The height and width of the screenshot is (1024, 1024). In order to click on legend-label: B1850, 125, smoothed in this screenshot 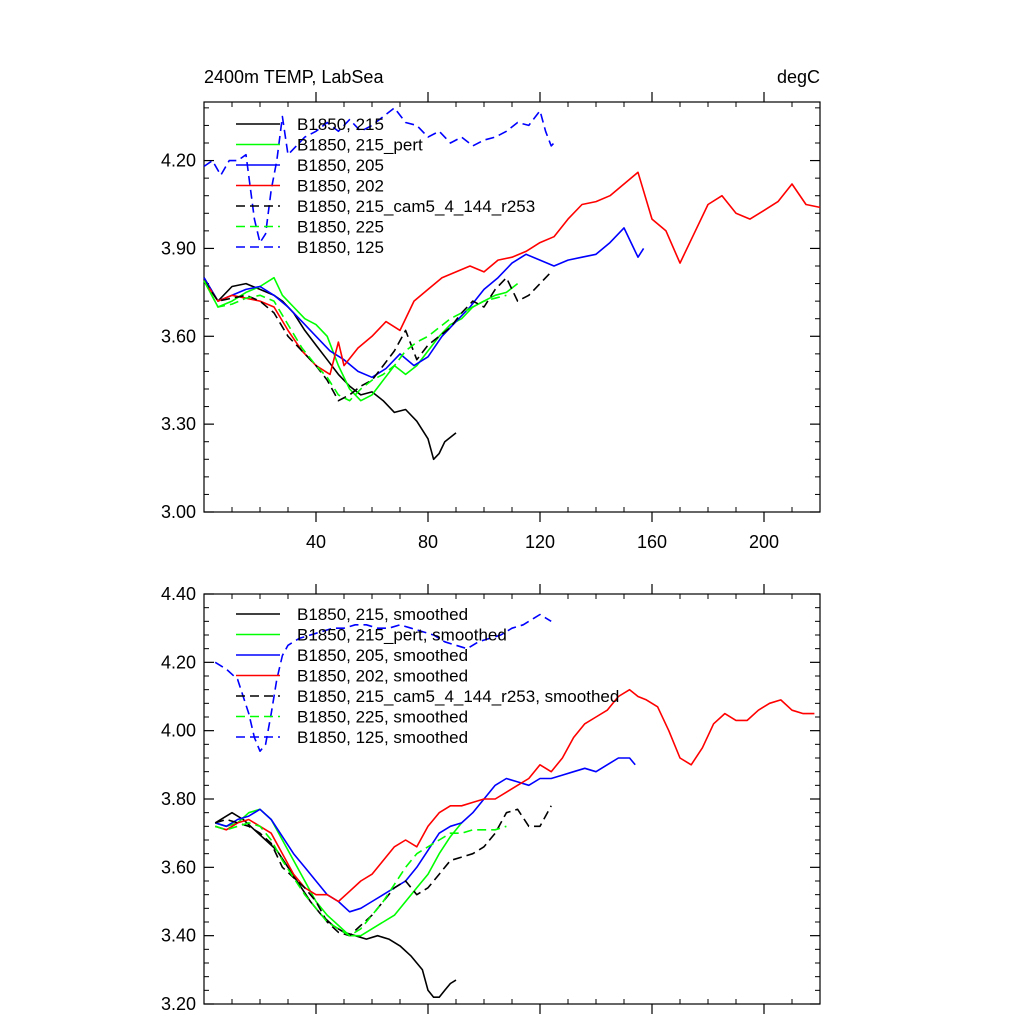, I will do `click(382, 737)`.